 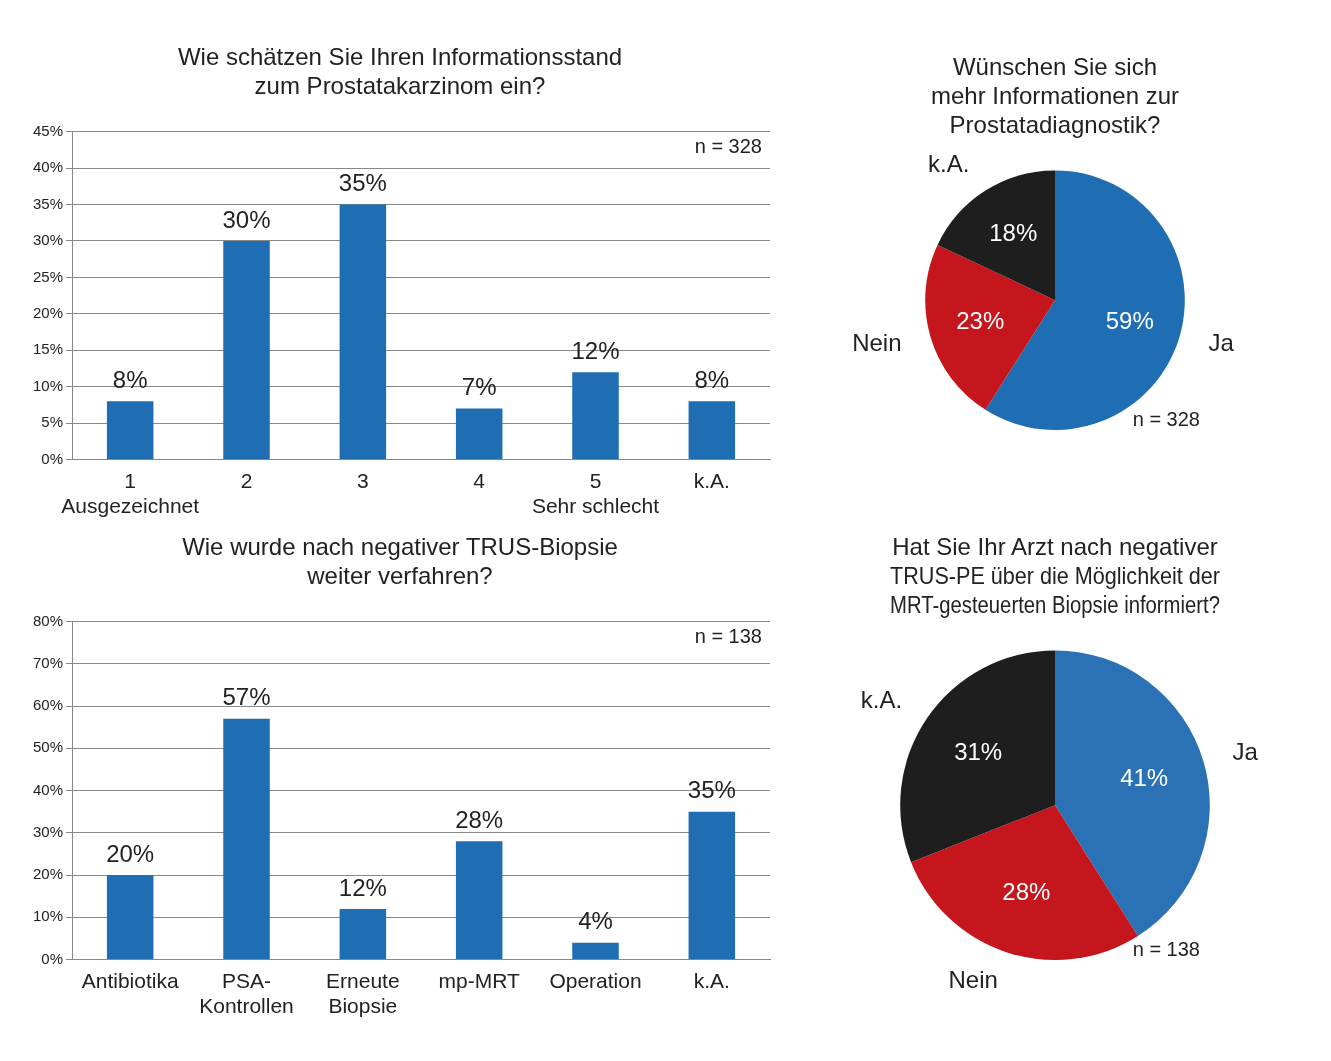 What do you see at coordinates (1013, 233) in the screenshot?
I see `data-label: 18%` at bounding box center [1013, 233].